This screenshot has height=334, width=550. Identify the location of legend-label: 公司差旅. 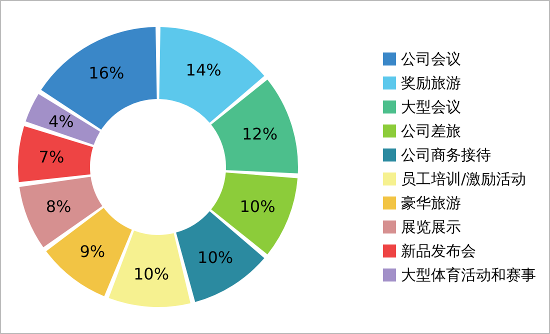
(431, 131).